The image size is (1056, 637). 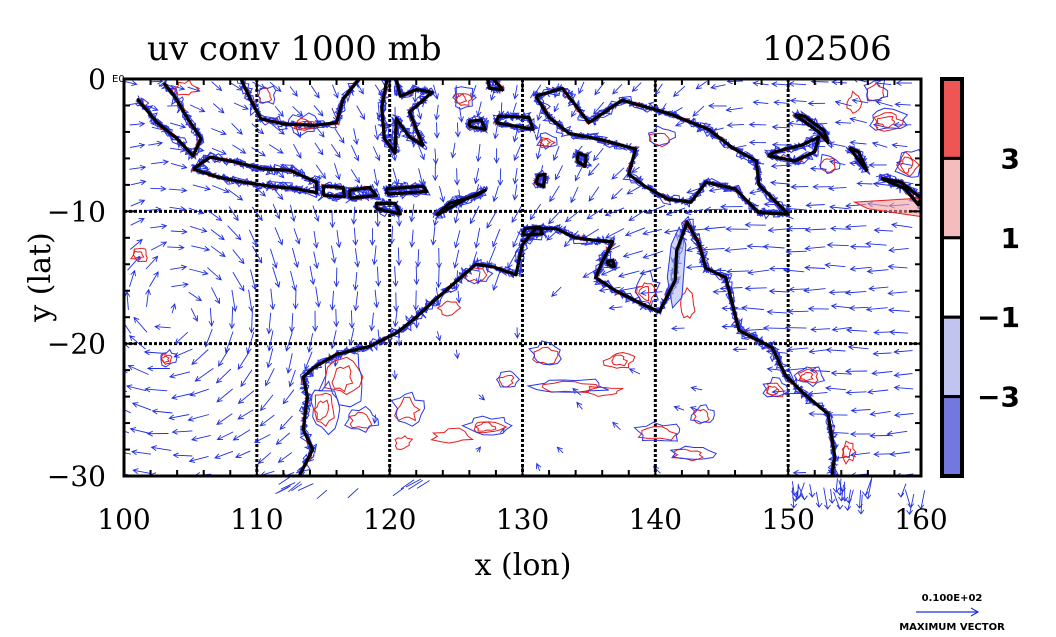 What do you see at coordinates (118, 79) in the screenshot?
I see `origin-label: E0` at bounding box center [118, 79].